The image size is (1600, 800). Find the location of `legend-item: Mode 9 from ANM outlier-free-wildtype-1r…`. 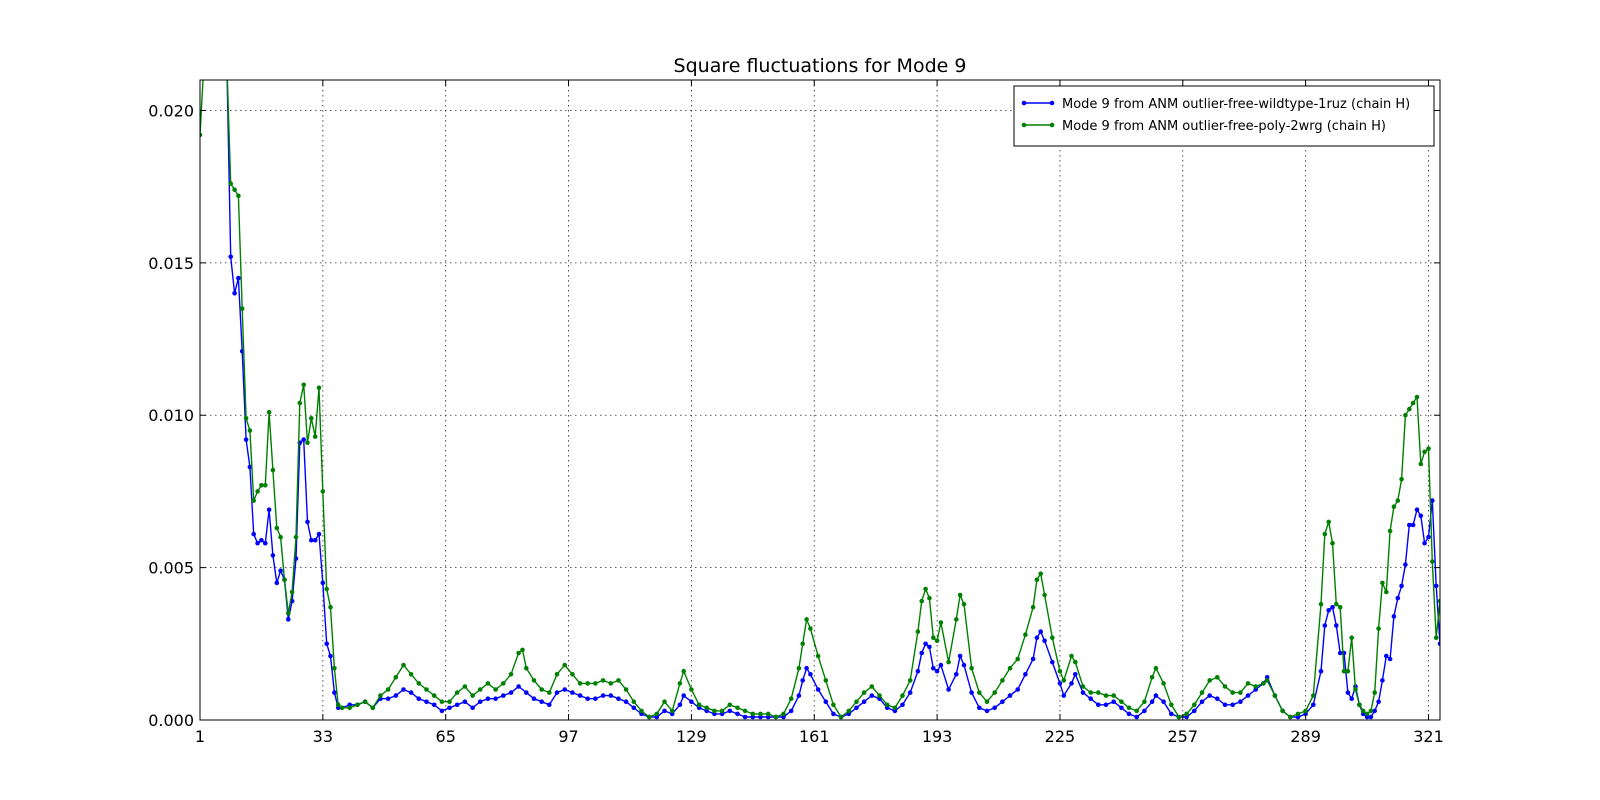

legend-item: Mode 9 from ANM outlier-free-wildtype-1r… is located at coordinates (1215, 104).